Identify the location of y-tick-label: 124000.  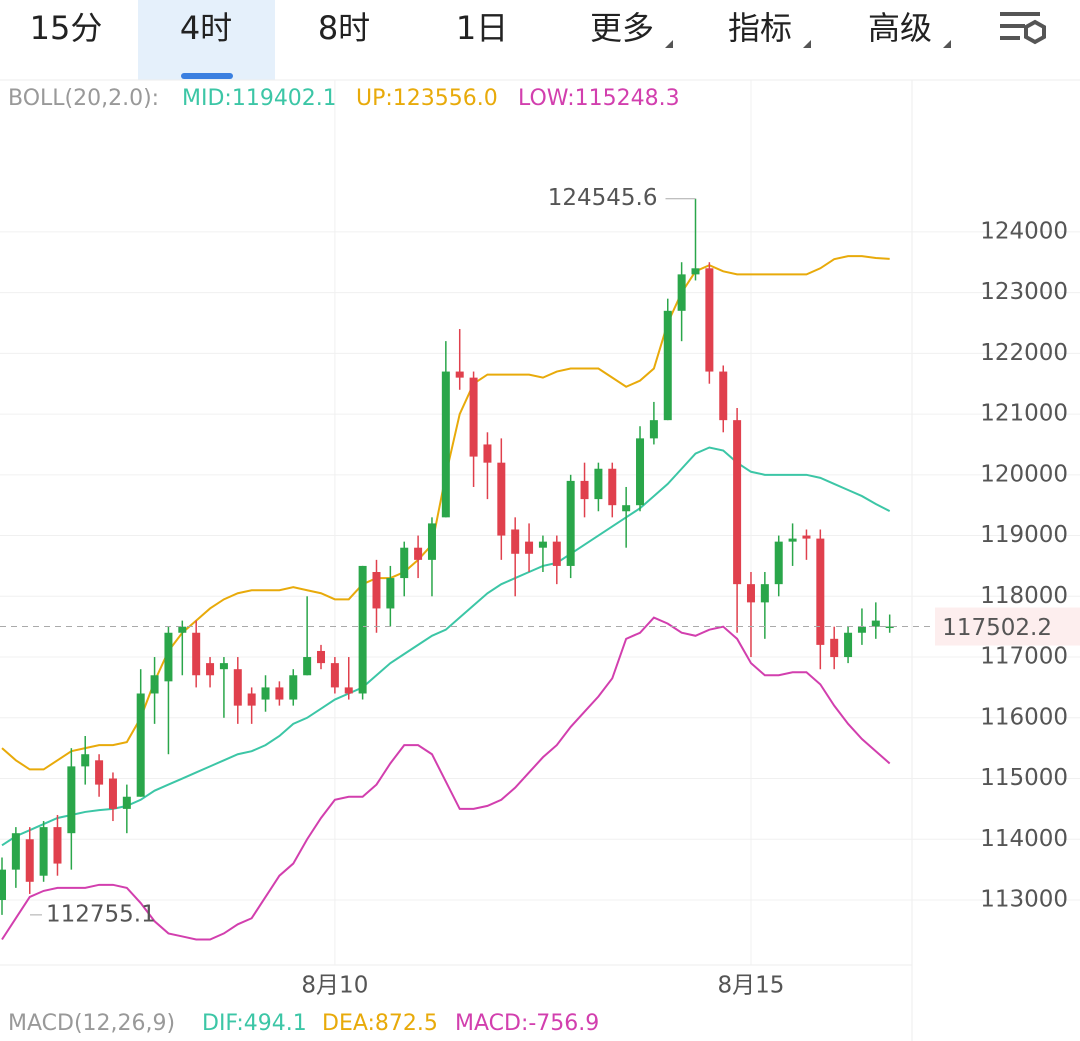
(1024, 231).